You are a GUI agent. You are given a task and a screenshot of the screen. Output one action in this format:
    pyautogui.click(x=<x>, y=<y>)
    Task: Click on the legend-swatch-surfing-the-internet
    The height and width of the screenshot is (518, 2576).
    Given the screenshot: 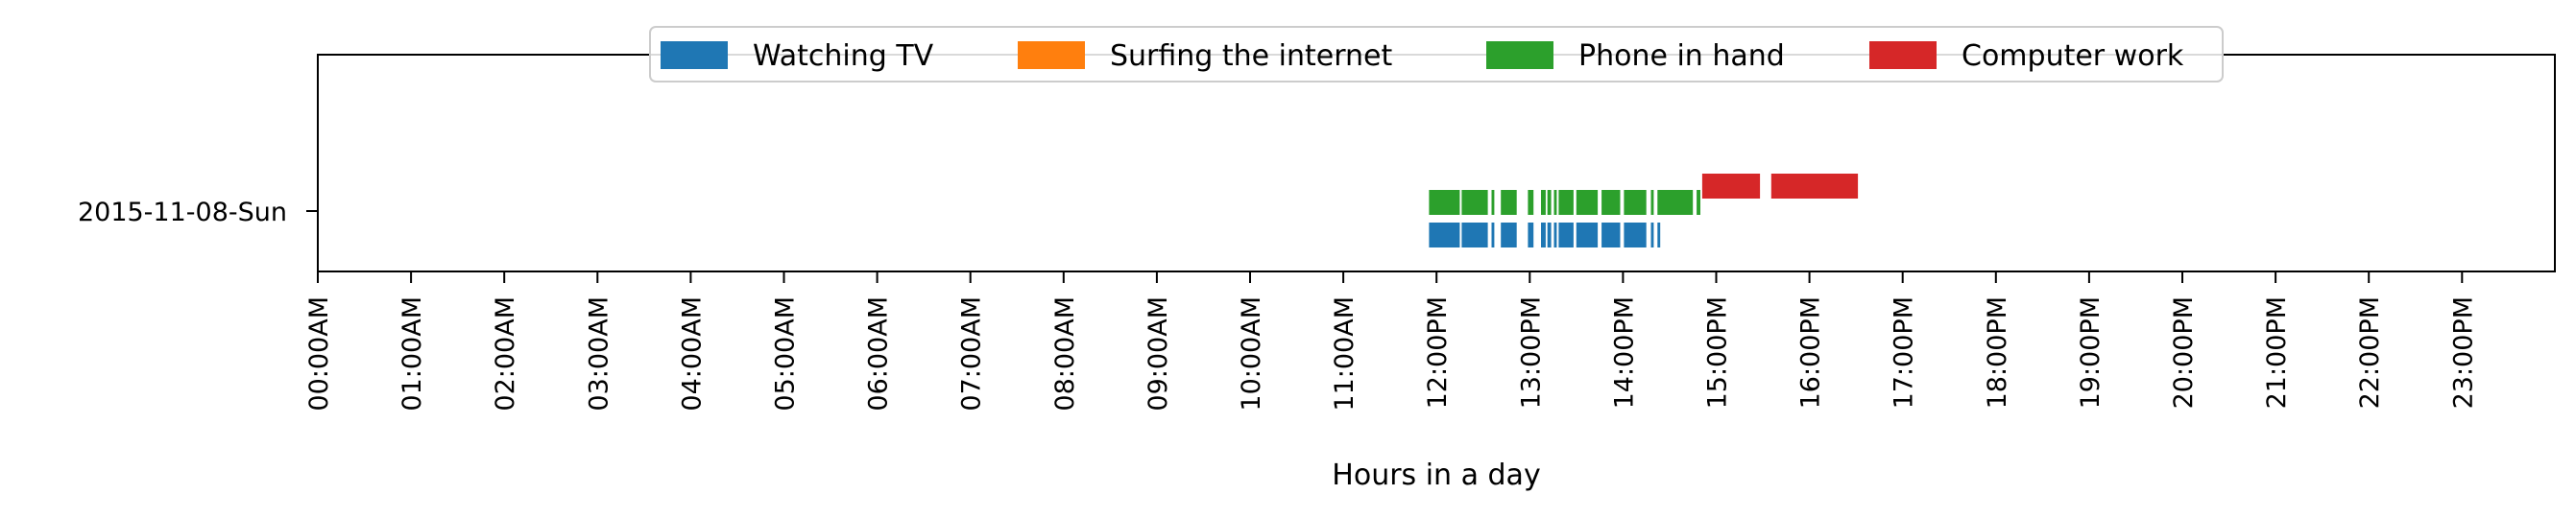 What is the action you would take?
    pyautogui.click(x=1051, y=55)
    